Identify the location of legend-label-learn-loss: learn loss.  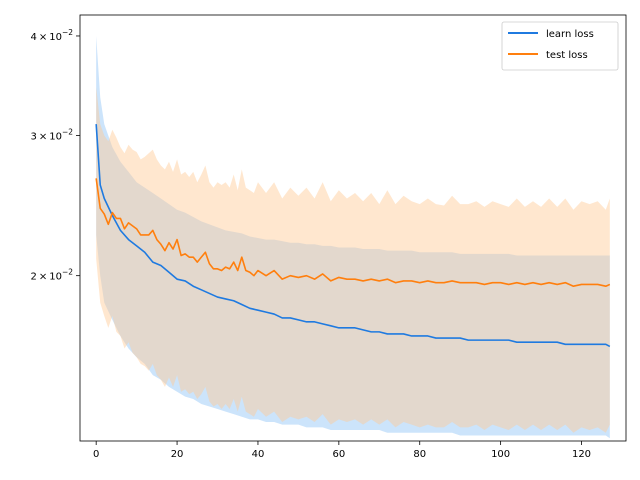
(570, 34).